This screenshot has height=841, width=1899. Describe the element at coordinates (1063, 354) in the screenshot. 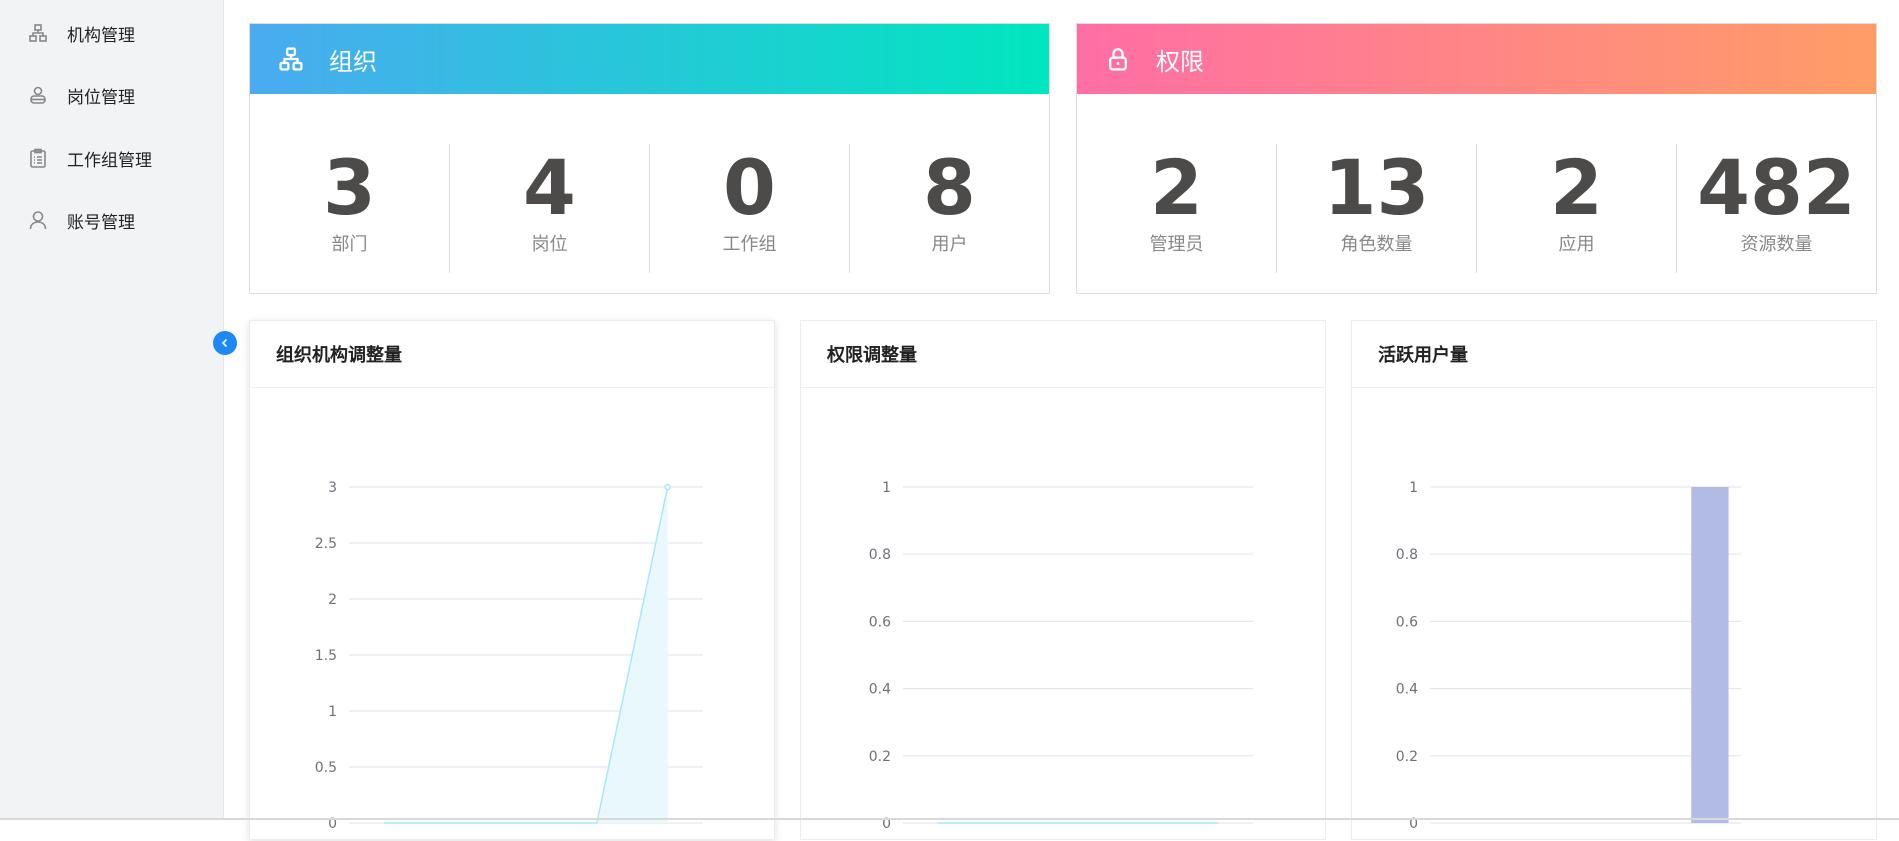

I see `chart-title: 权限调整量` at that location.